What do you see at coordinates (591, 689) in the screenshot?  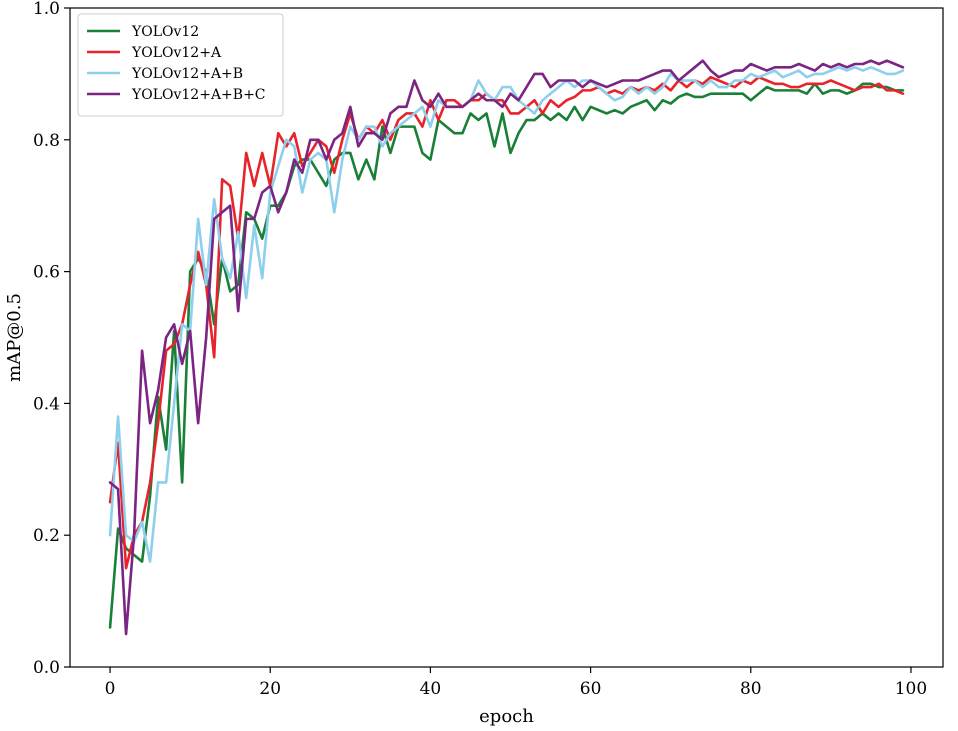 I see `x-tick-label: 60` at bounding box center [591, 689].